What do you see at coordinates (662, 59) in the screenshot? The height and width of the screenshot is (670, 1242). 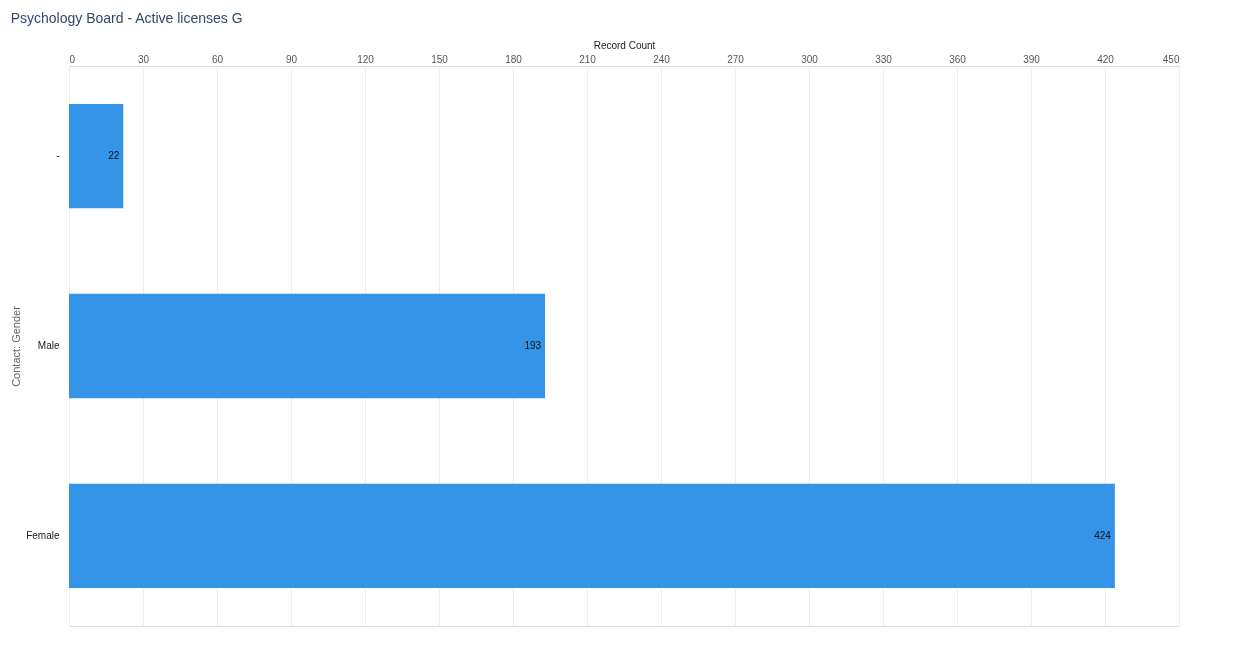 I see `x-tick-label: 240` at bounding box center [662, 59].